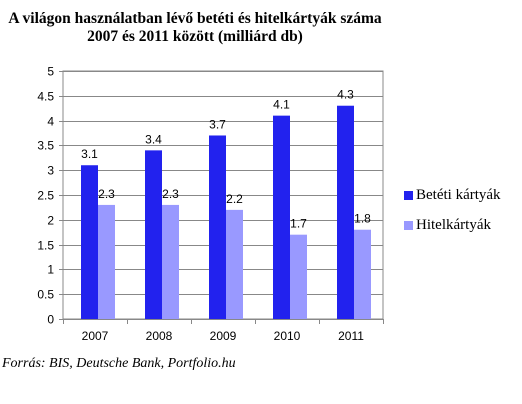  I want to click on y-tick-label: 3.5, so click(45, 146).